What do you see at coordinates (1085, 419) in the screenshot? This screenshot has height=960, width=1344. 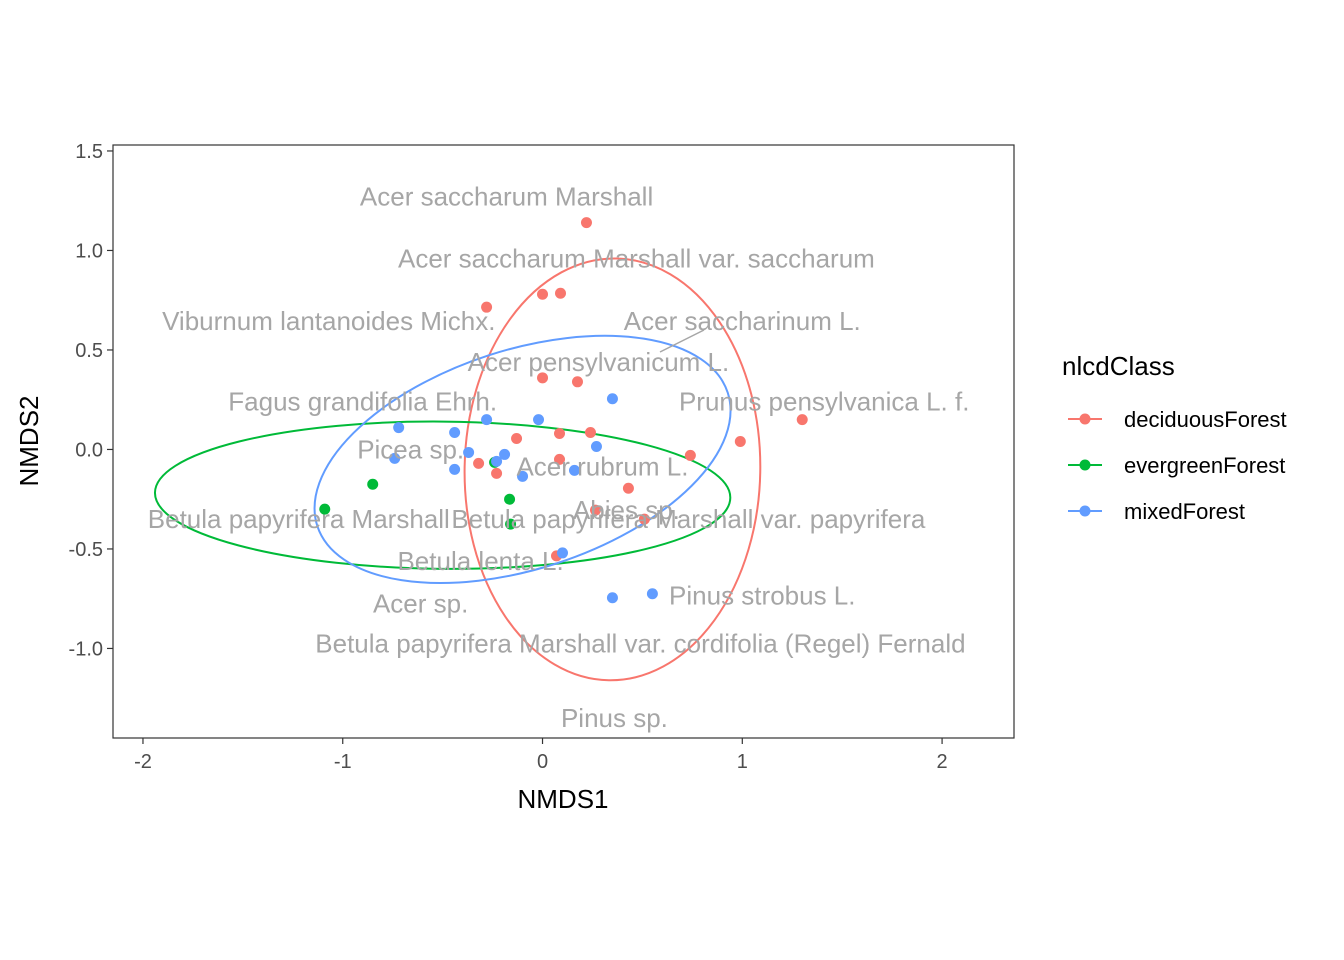 I see `legend-key-dot-deciduousforest` at bounding box center [1085, 419].